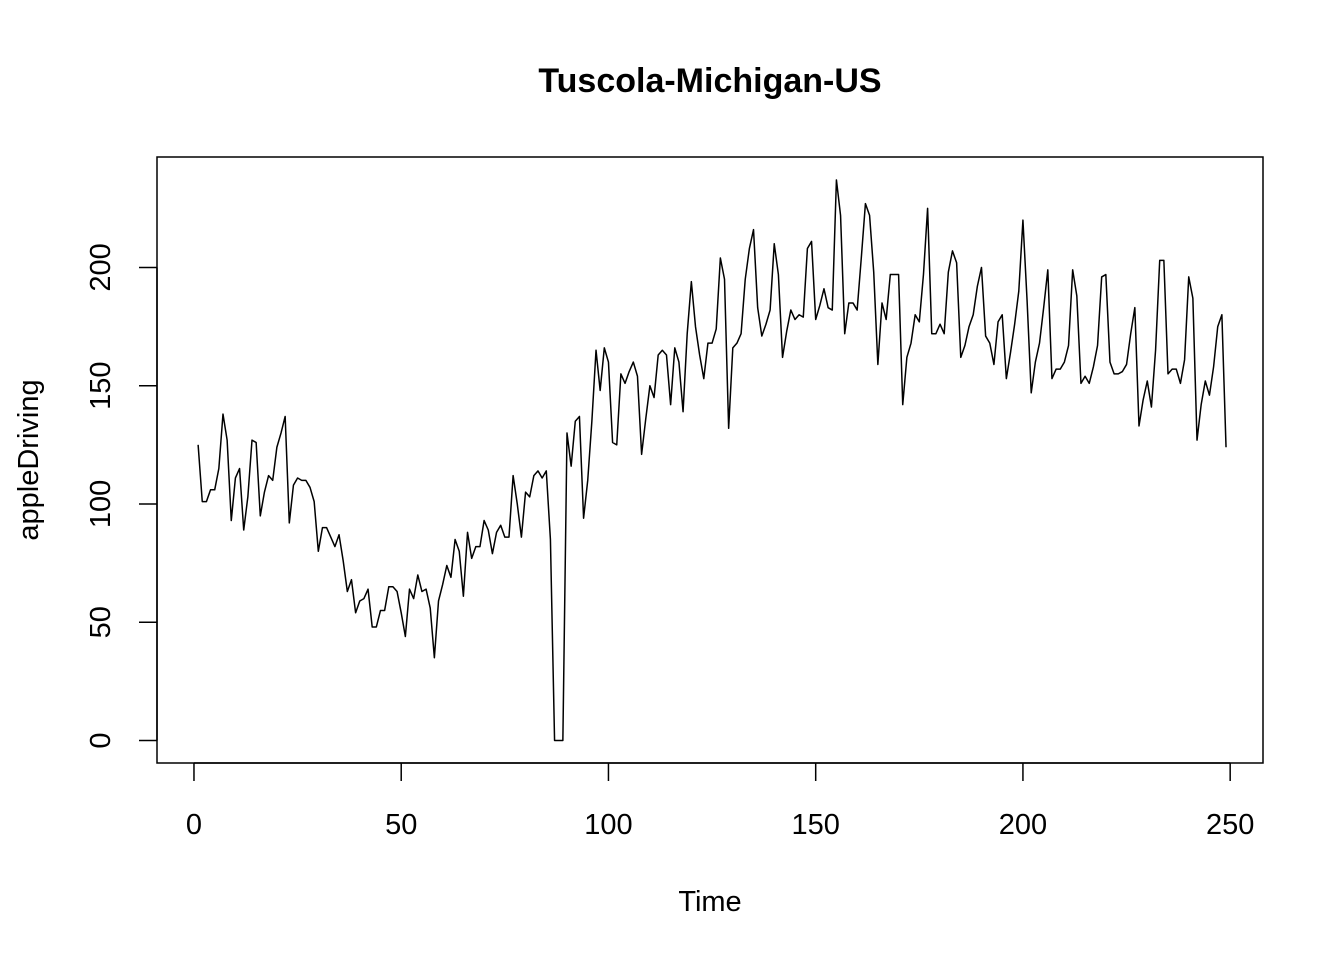 The height and width of the screenshot is (960, 1344). Describe the element at coordinates (101, 622) in the screenshot. I see `y-tick-label: 50` at that location.